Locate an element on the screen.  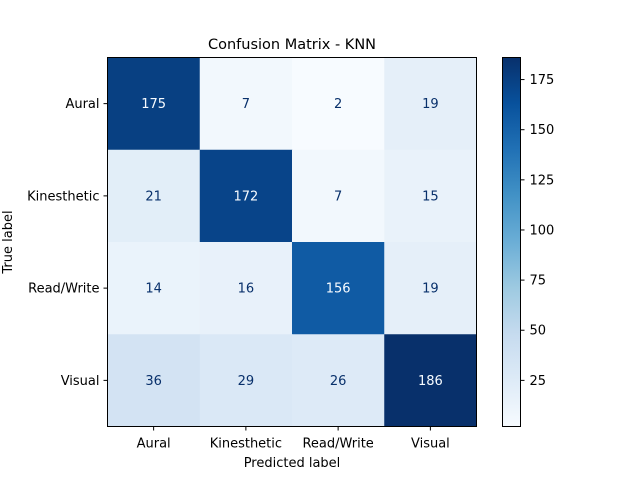
y-tick-label: Aural is located at coordinates (82, 104).